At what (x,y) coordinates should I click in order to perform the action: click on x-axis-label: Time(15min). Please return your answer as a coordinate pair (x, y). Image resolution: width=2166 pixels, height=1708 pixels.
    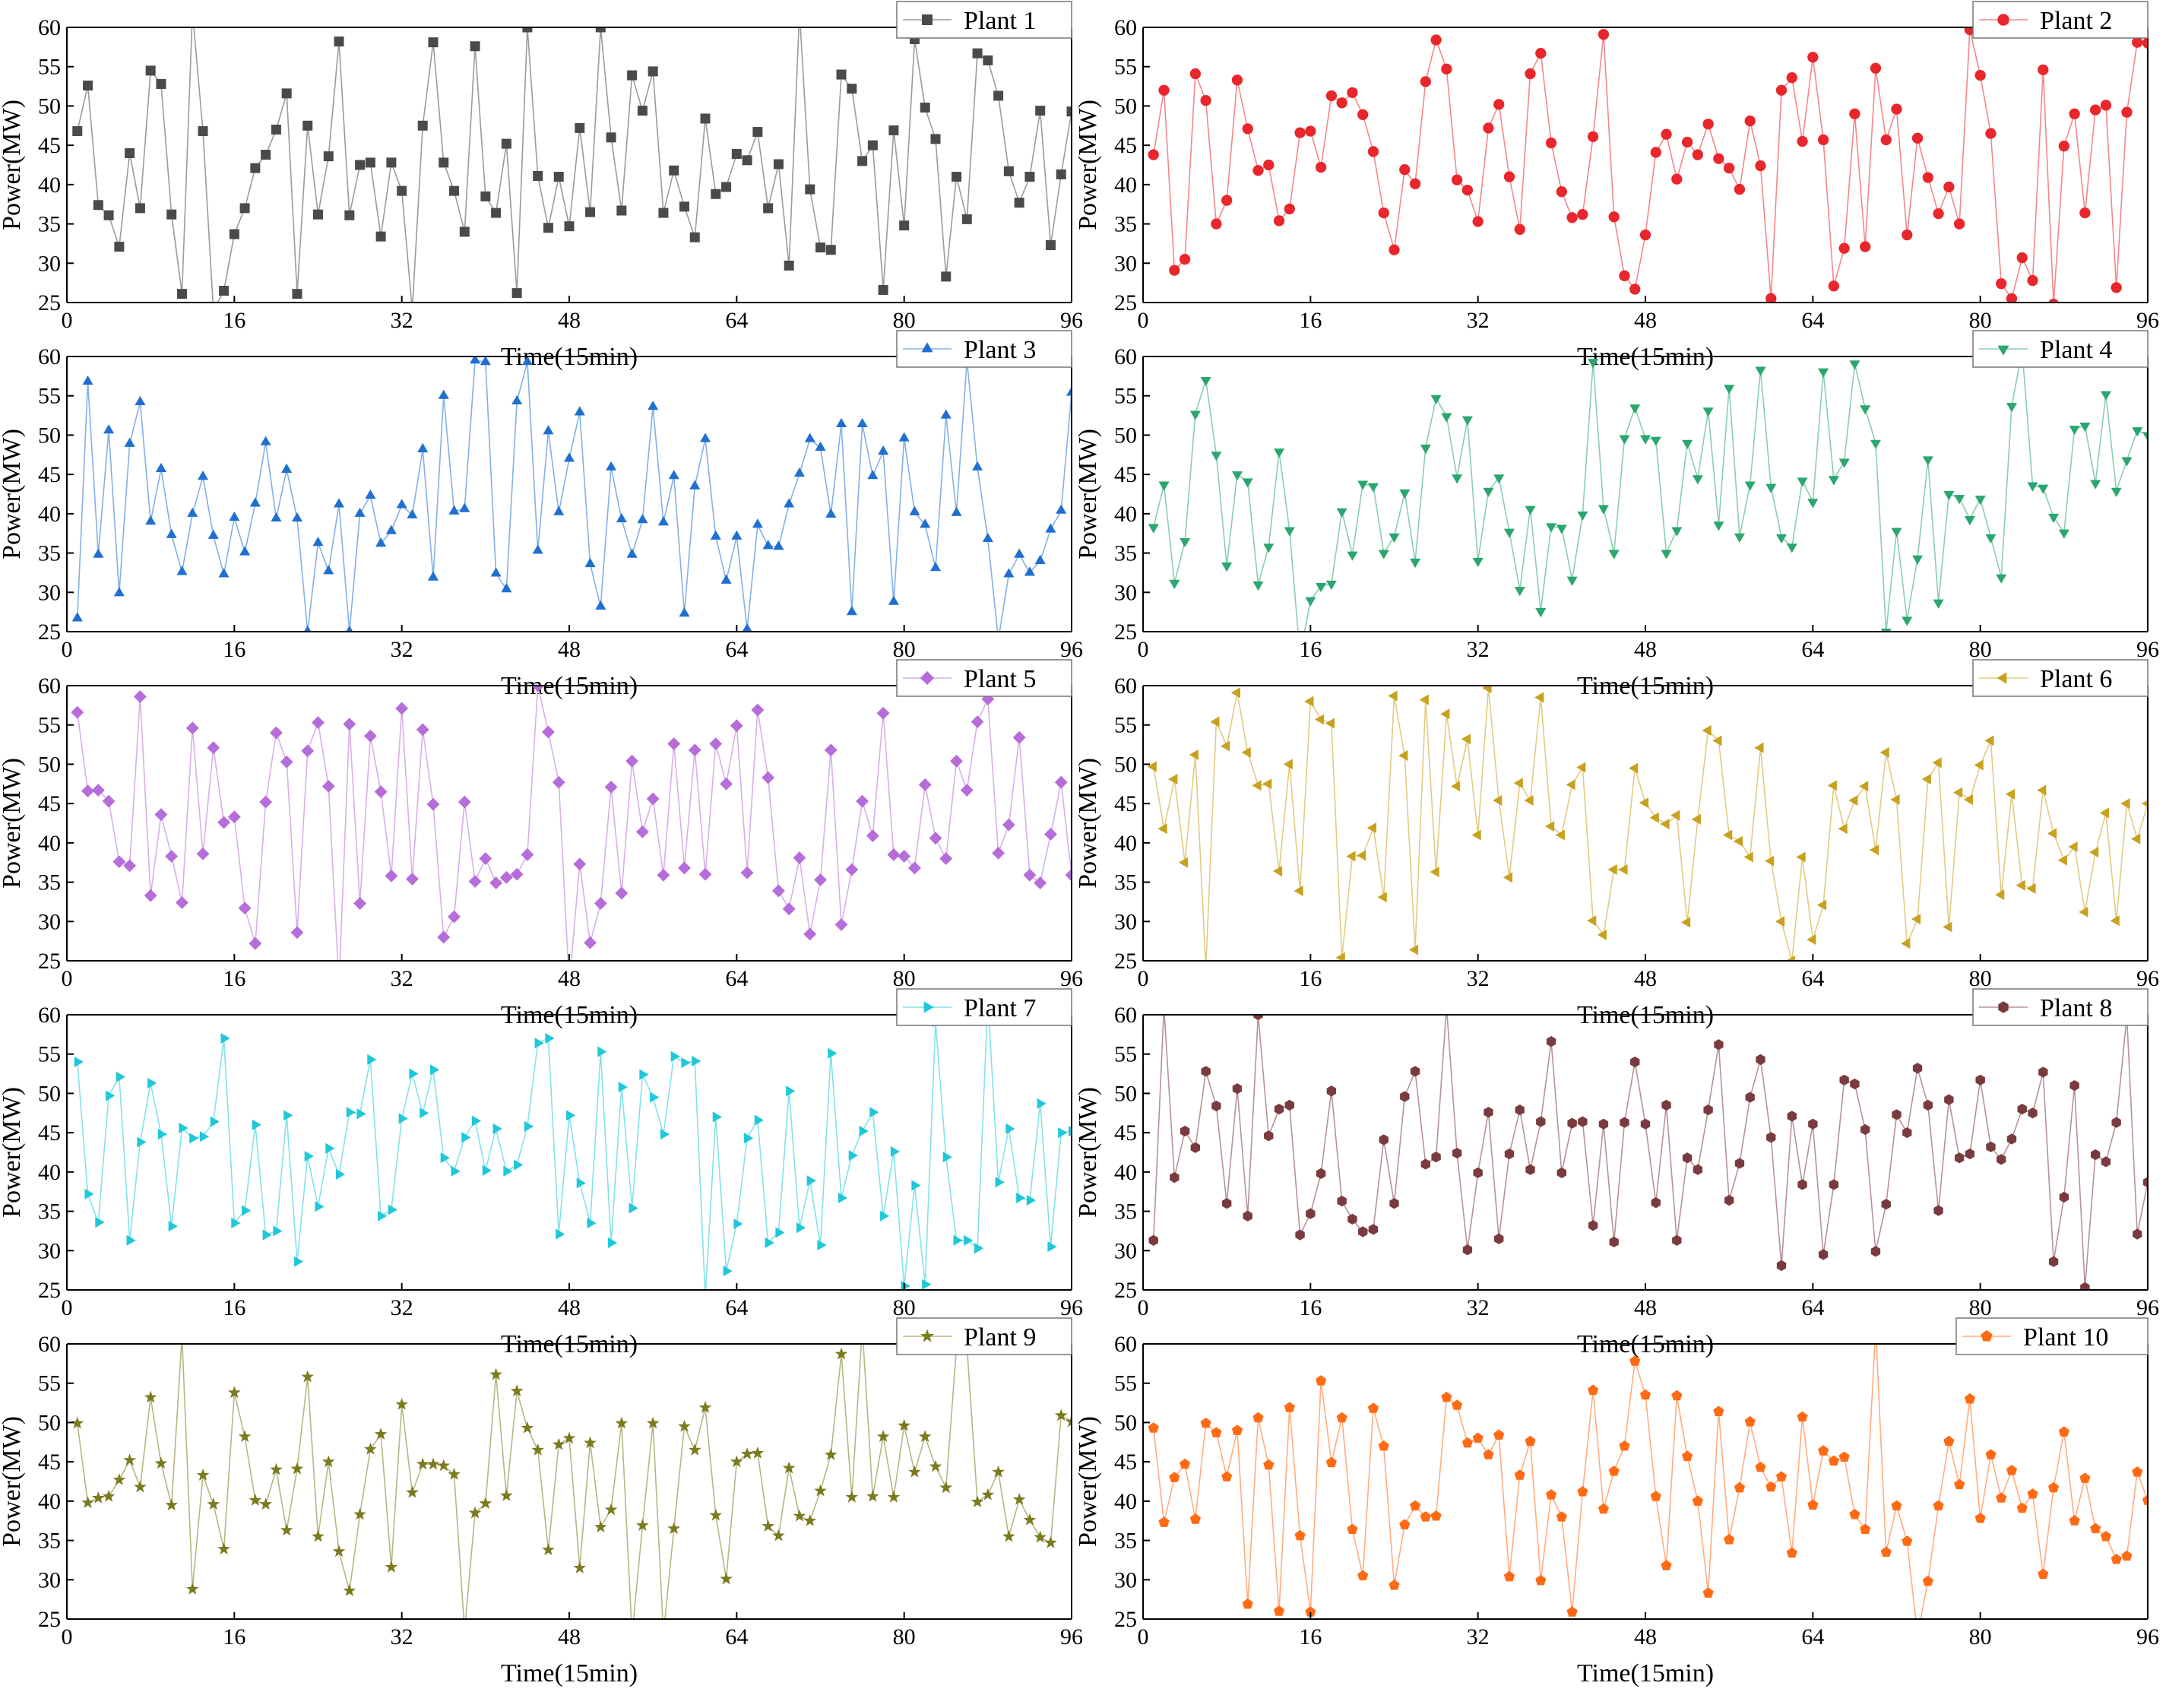
    Looking at the image, I should click on (569, 1673).